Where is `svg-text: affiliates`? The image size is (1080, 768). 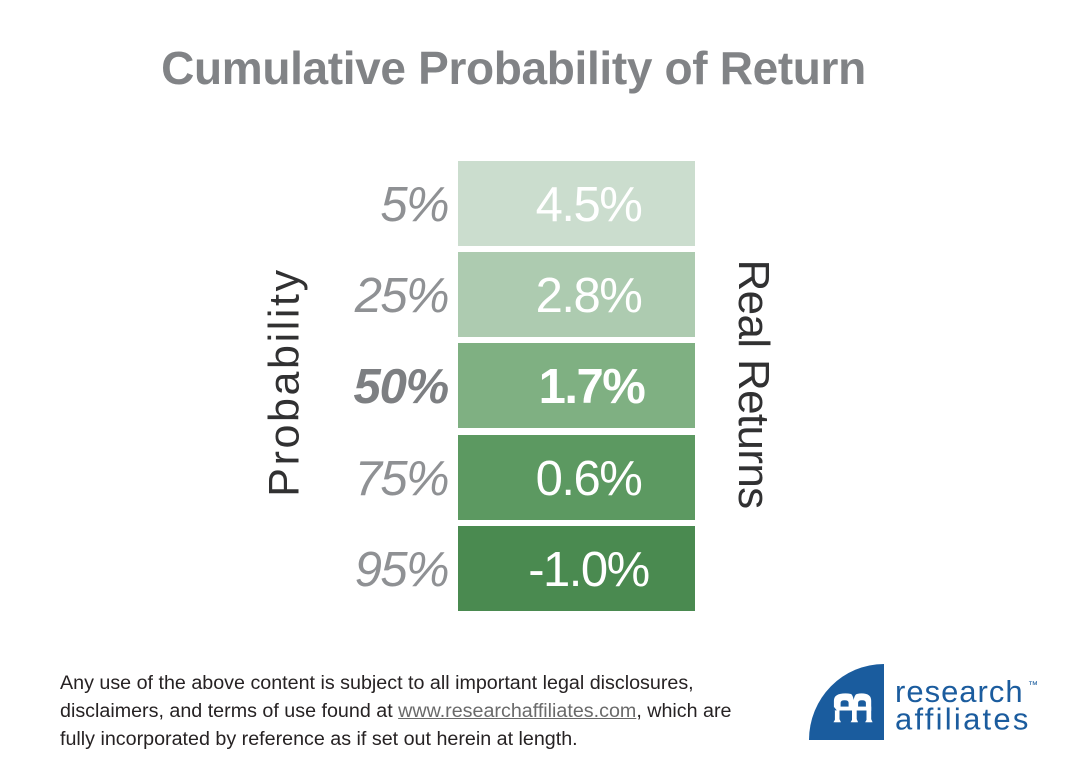 svg-text: affiliates is located at coordinates (963, 718).